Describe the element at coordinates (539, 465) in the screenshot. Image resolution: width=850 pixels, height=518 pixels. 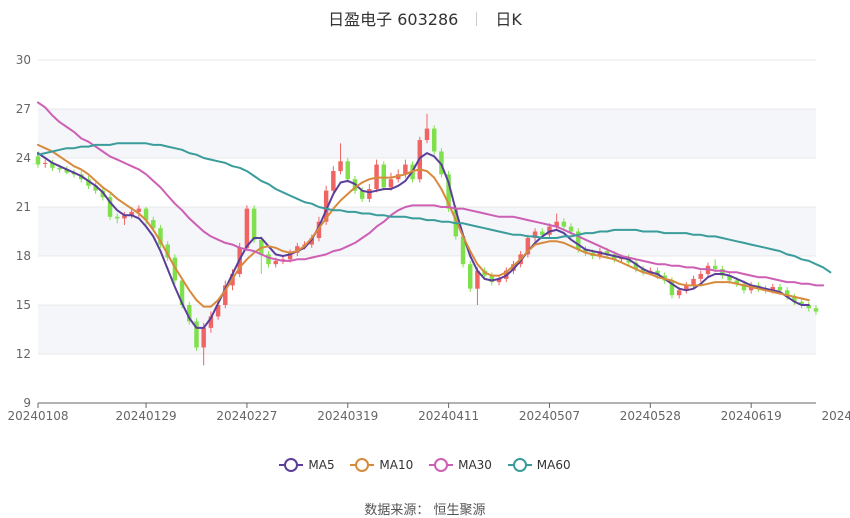
I see `legend-item-ma60: MA60` at that location.